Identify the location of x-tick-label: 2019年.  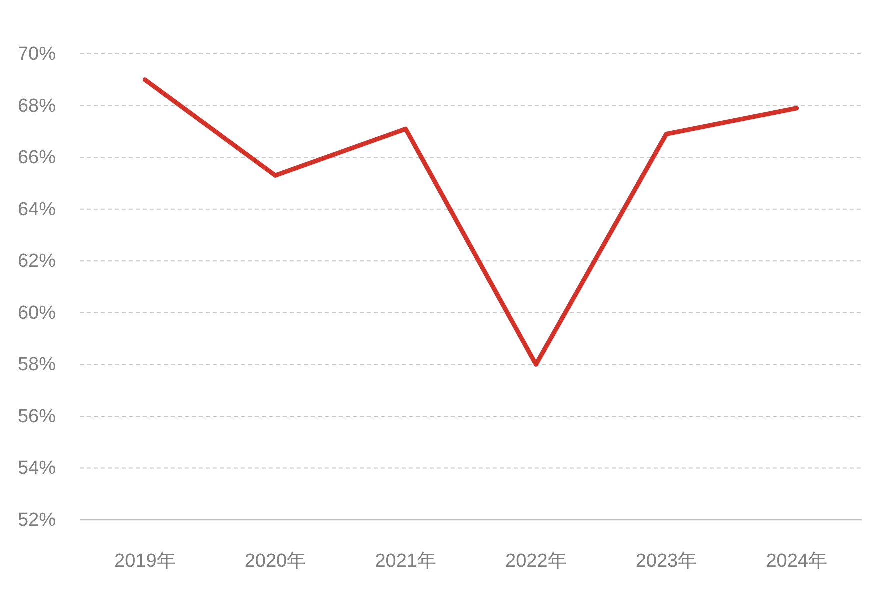
(145, 561).